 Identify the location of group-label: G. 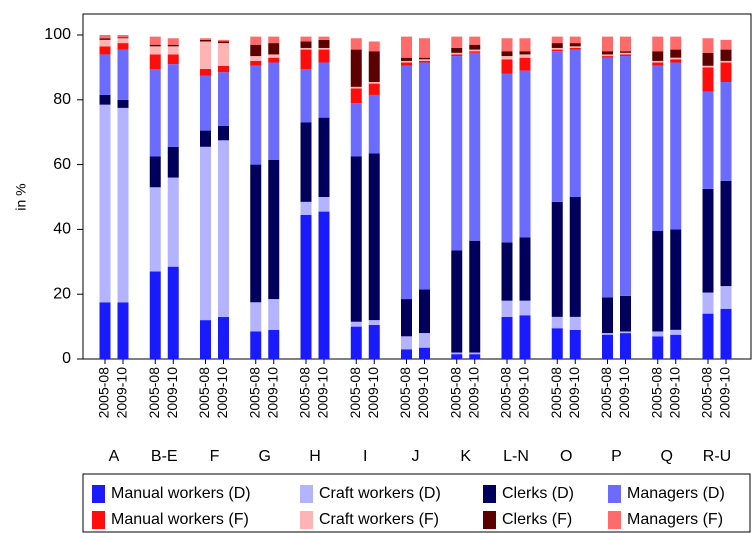
(265, 456).